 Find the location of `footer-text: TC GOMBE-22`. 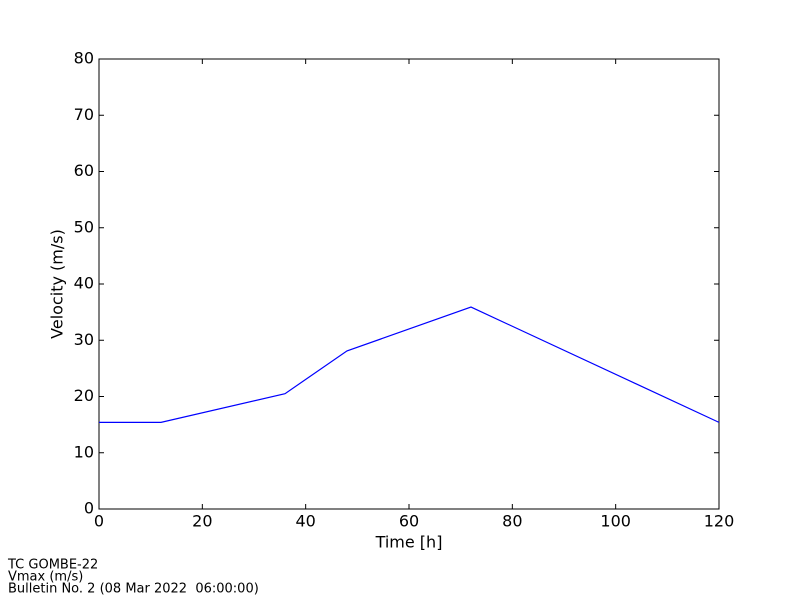

footer-text: TC GOMBE-22 is located at coordinates (52, 565).